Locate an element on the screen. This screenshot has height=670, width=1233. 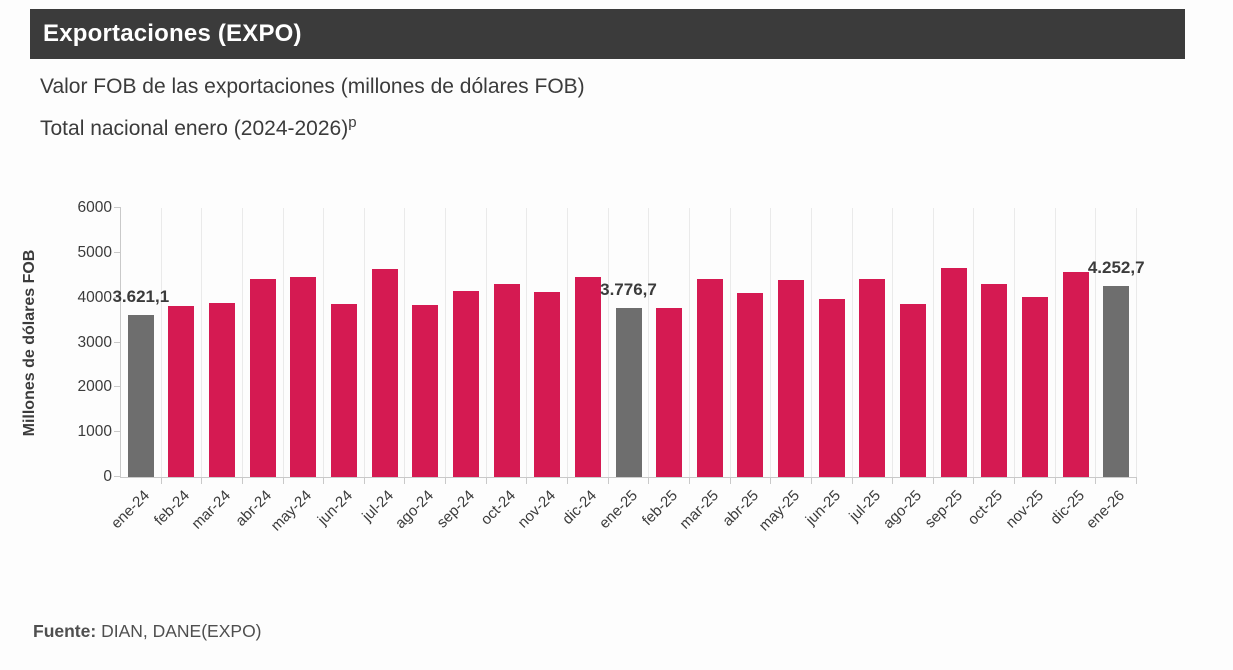
bar-slot: mar-24 is located at coordinates (215, 370).